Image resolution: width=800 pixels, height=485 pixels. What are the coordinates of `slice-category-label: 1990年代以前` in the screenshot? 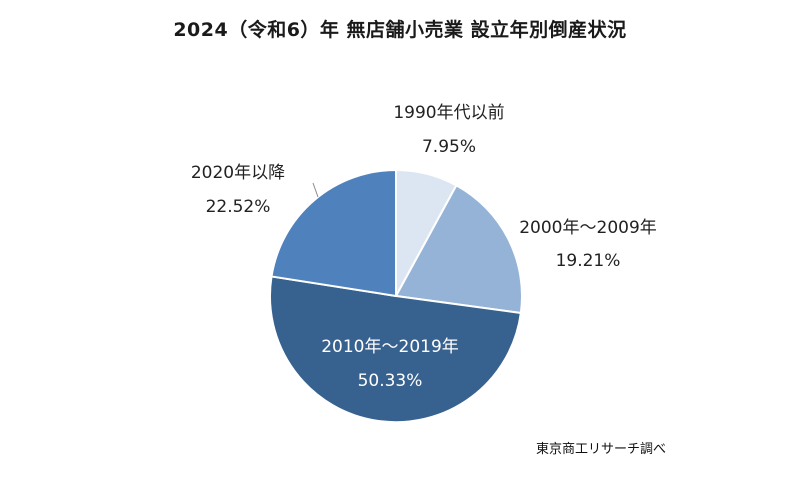 It's located at (448, 113).